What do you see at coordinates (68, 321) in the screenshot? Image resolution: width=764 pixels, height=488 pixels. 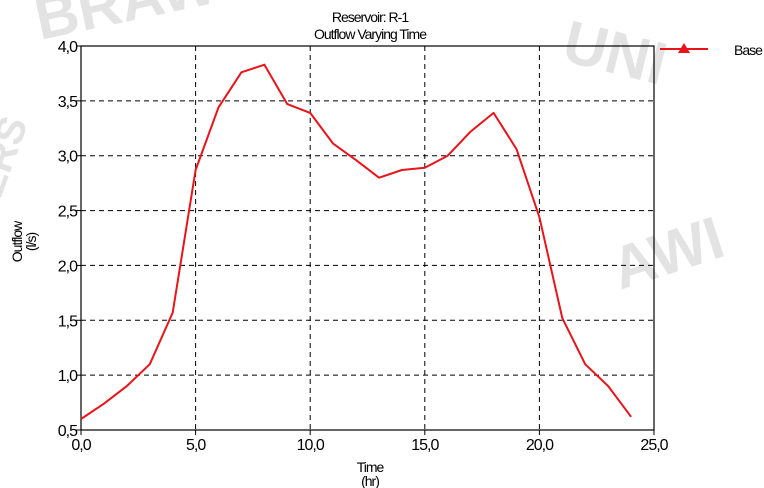 I see `y-tick-label: 1,5` at bounding box center [68, 321].